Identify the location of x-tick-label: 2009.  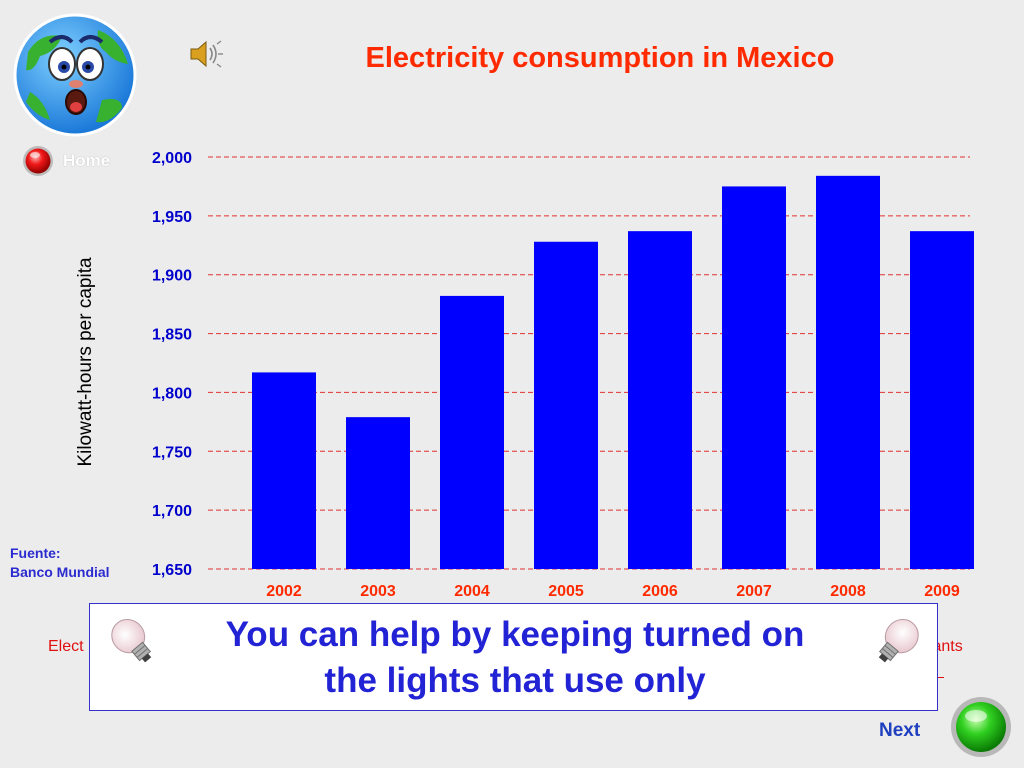
(942, 591).